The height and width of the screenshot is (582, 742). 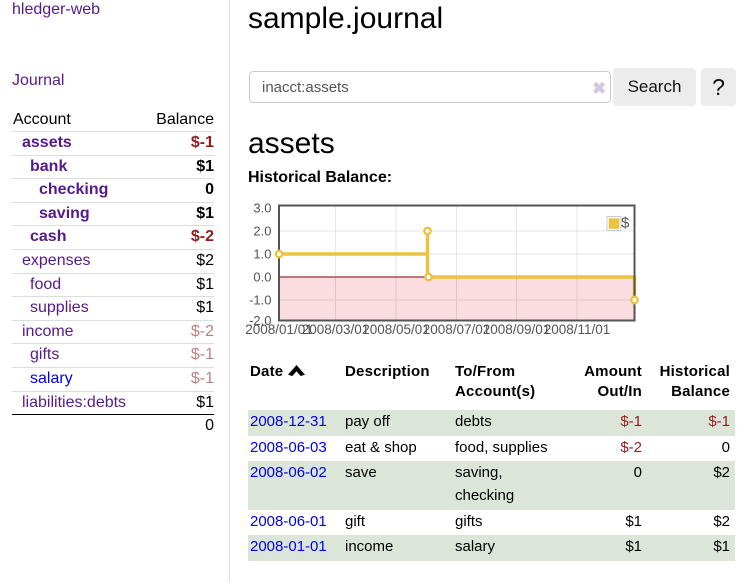 I want to click on svg-text: 2008/11/01, so click(x=577, y=329).